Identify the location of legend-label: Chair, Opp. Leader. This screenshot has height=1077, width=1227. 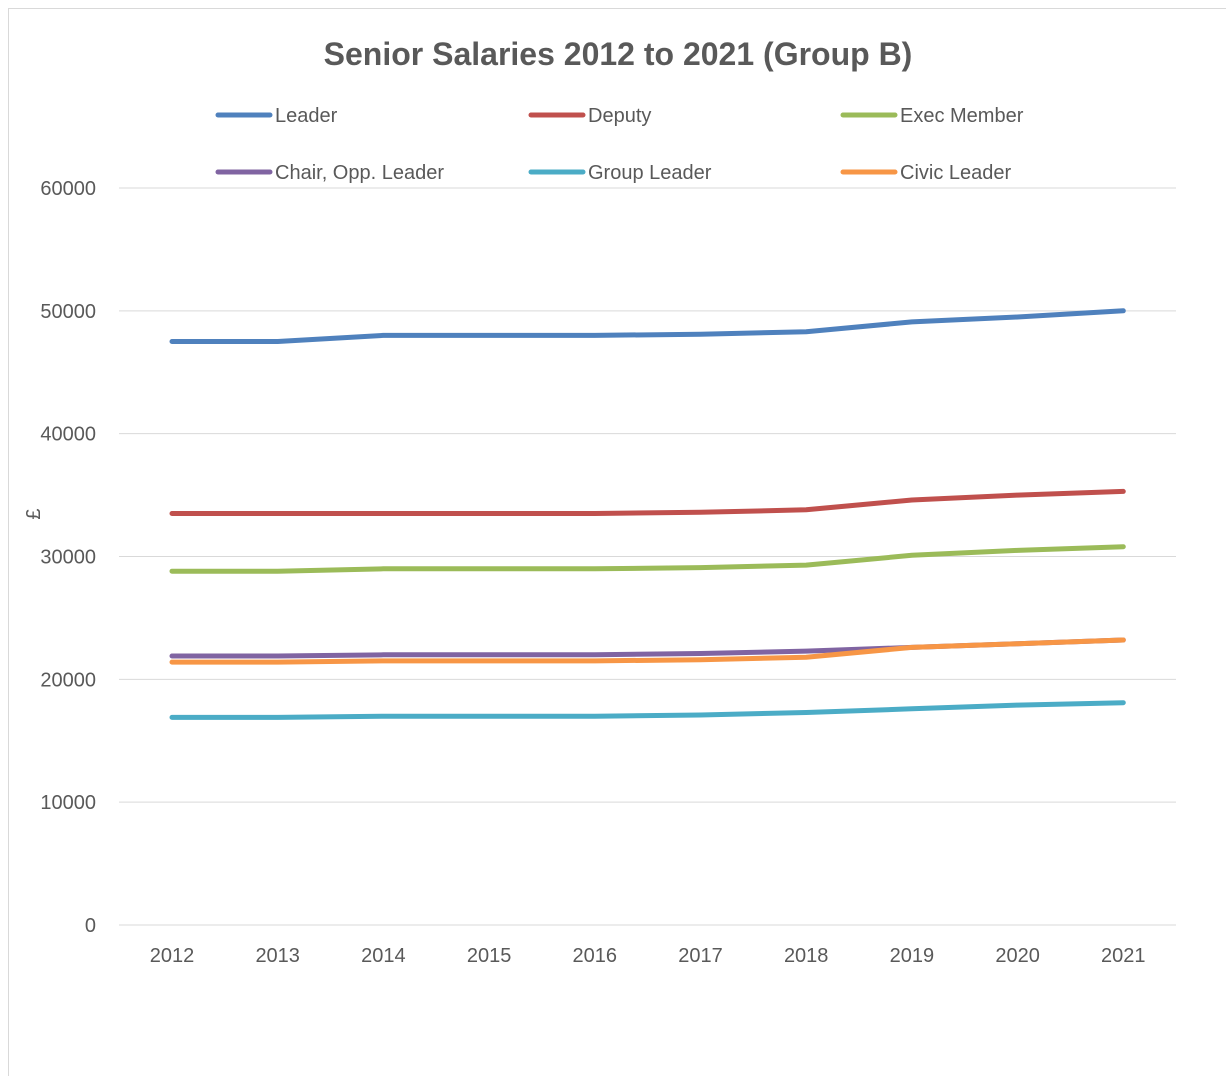
(359, 173).